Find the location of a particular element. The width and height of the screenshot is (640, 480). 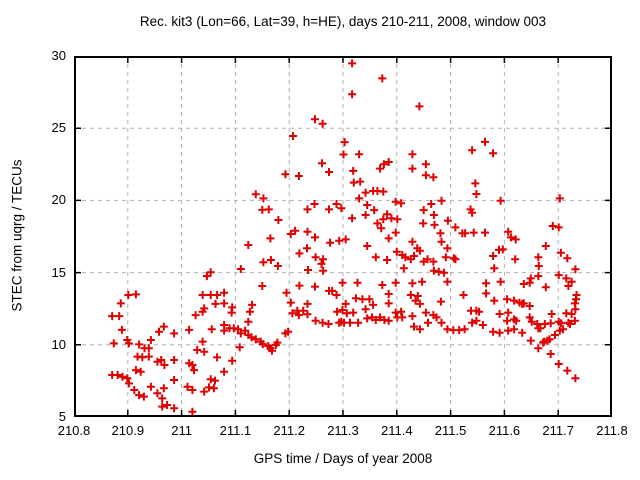

y-tick-label: 20 is located at coordinates (58, 200).